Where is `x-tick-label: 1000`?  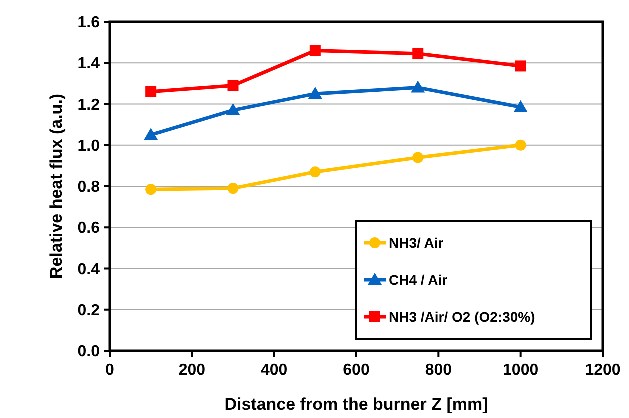
x-tick-label: 1000 is located at coordinates (521, 370).